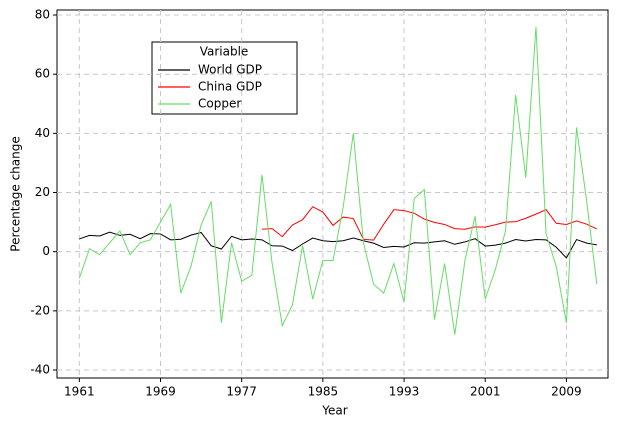 The image size is (618, 429). Describe the element at coordinates (230, 70) in the screenshot. I see `legend-label: World GDP` at that location.